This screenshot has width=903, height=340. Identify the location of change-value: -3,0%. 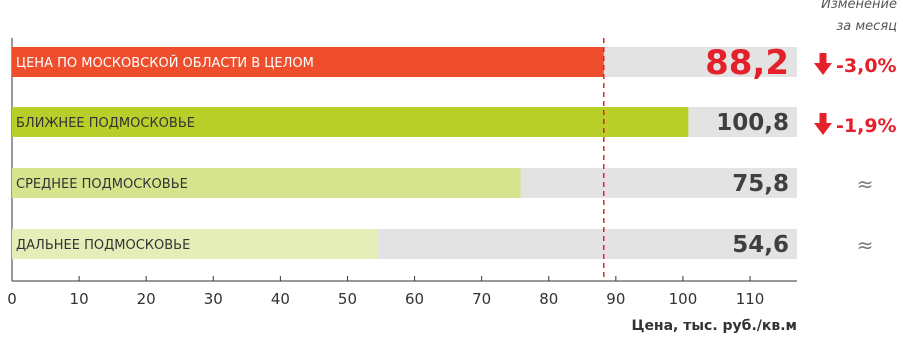
(866, 66).